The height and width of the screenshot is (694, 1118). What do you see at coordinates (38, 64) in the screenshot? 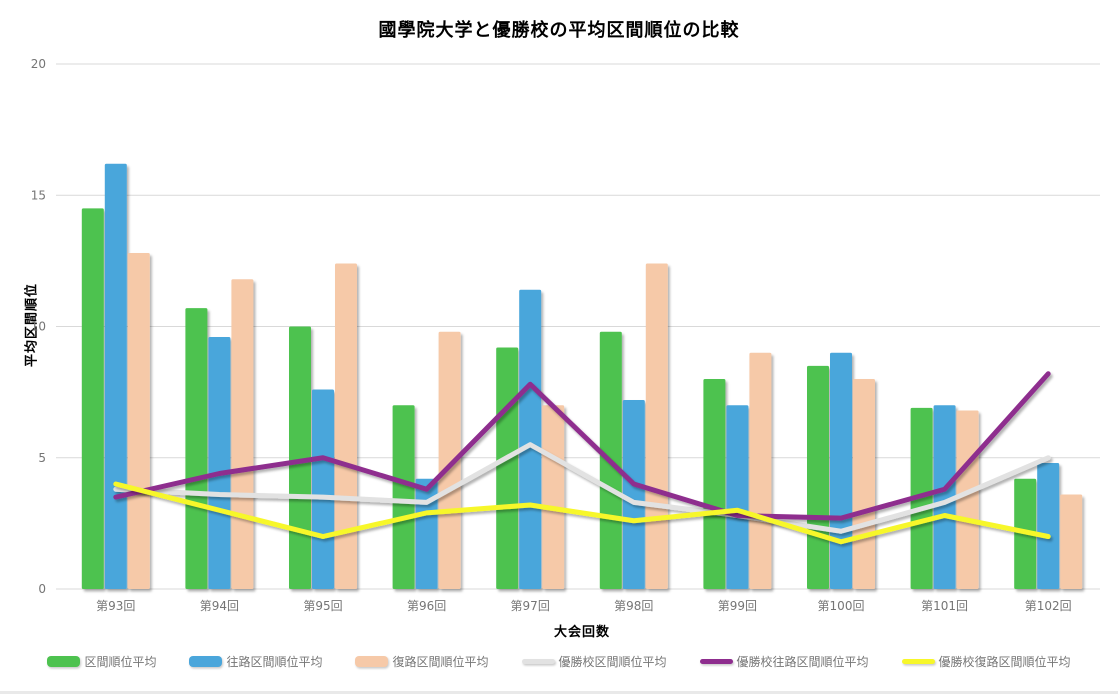
I see `y-tick-label: 20` at bounding box center [38, 64].